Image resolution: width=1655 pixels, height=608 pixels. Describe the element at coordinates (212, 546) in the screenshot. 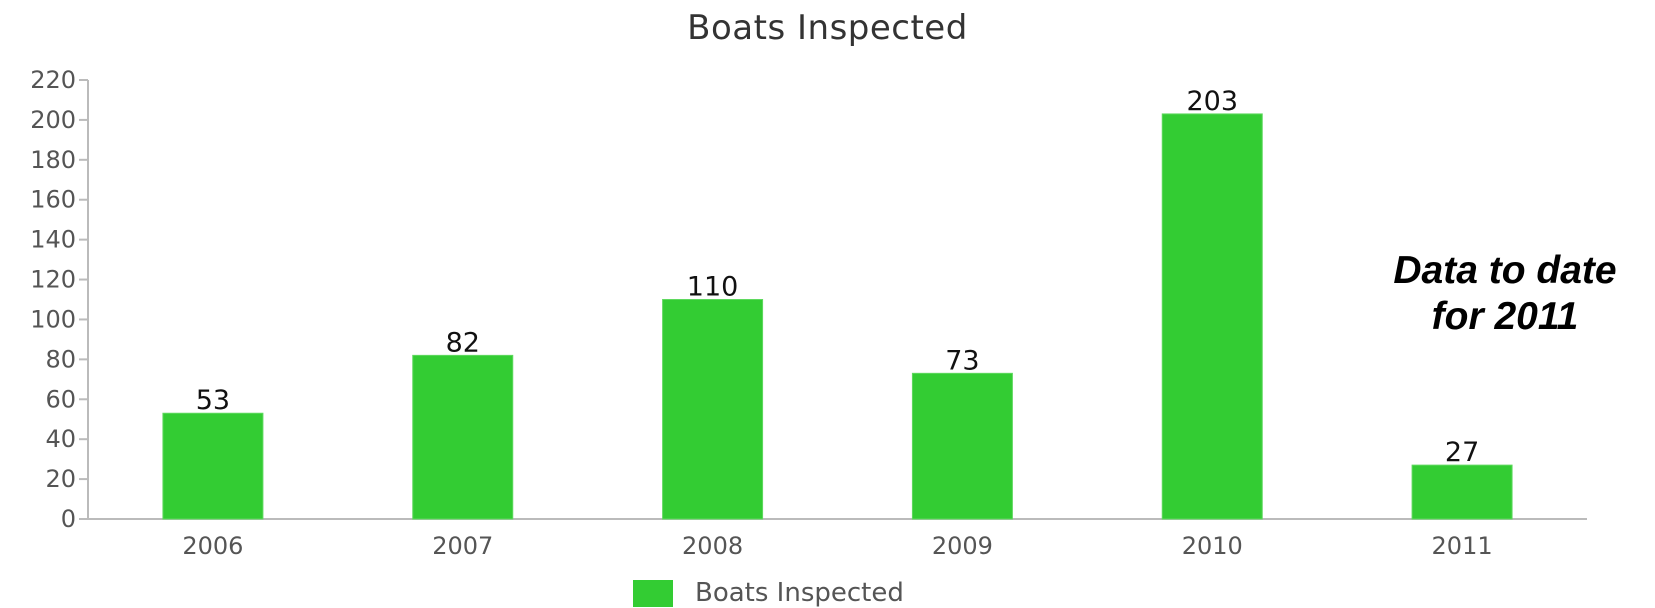

I see `x-tick-label-2006: 2006` at that location.